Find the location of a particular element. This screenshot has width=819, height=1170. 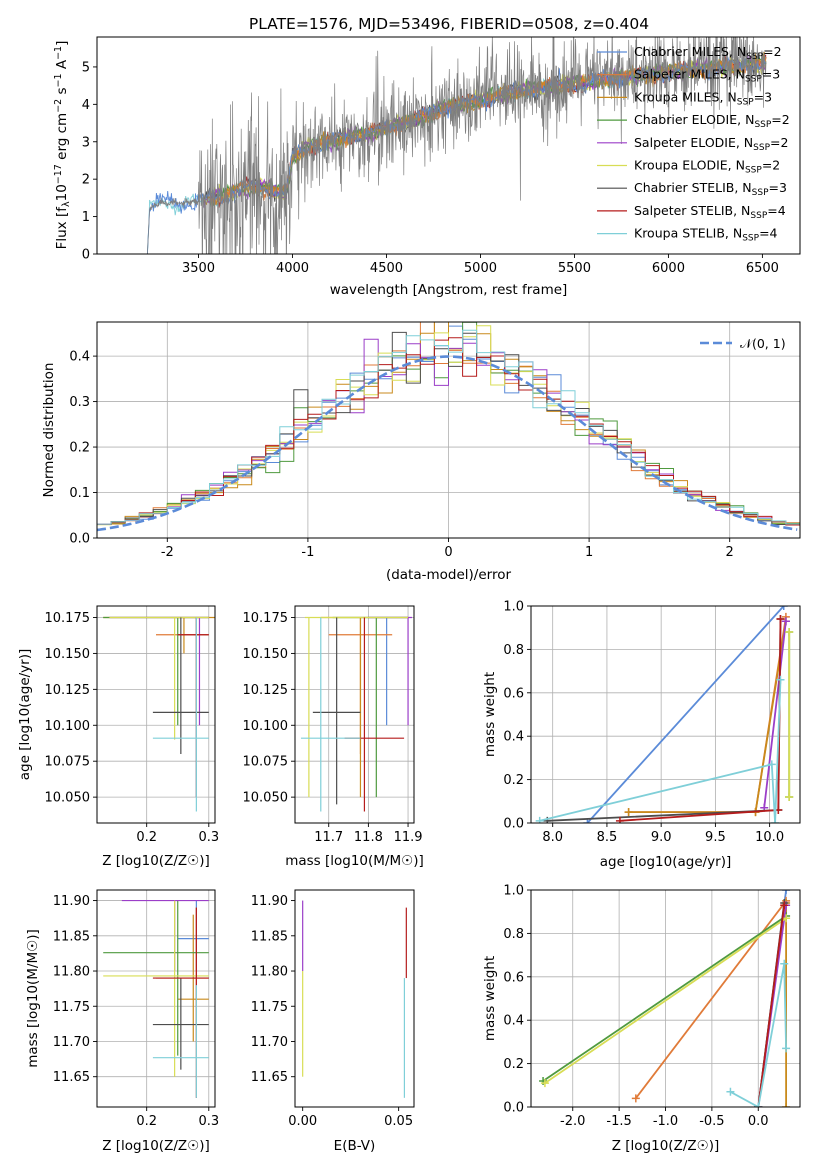

x-axis-label: mass [log10(M/M☉)] is located at coordinates (354, 861).